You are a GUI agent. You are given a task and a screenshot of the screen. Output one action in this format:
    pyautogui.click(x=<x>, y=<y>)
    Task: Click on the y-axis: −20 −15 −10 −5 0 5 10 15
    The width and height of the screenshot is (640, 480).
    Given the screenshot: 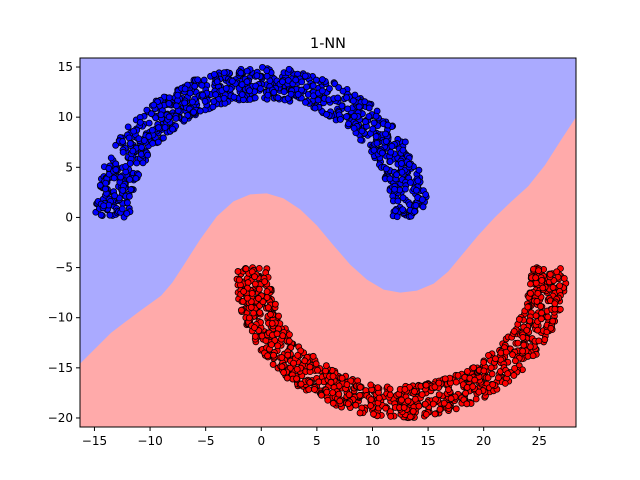 What is the action you would take?
    pyautogui.click(x=64, y=242)
    